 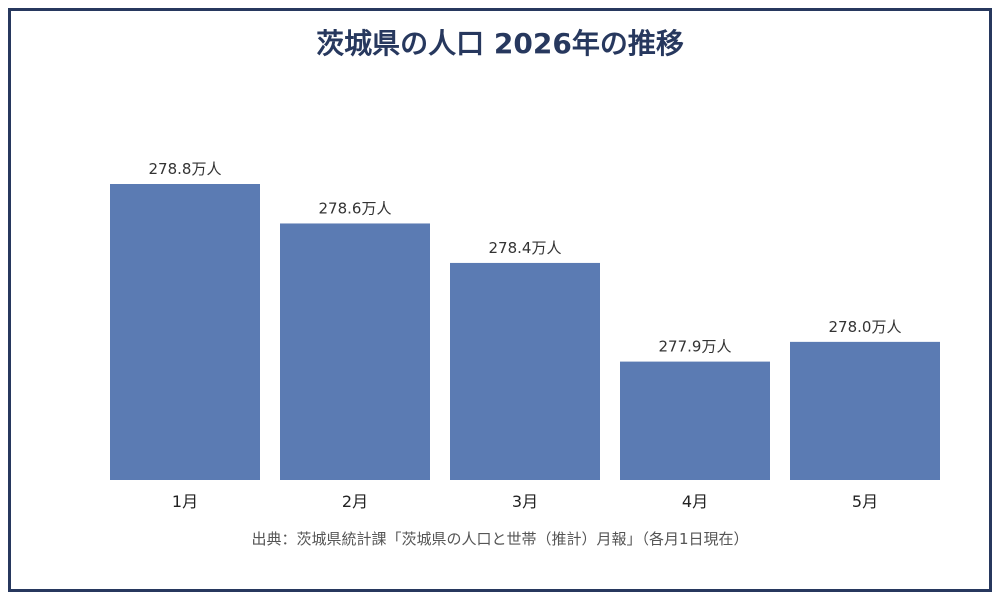 What do you see at coordinates (525, 501) in the screenshot?
I see `x-tick-label-3: 3月` at bounding box center [525, 501].